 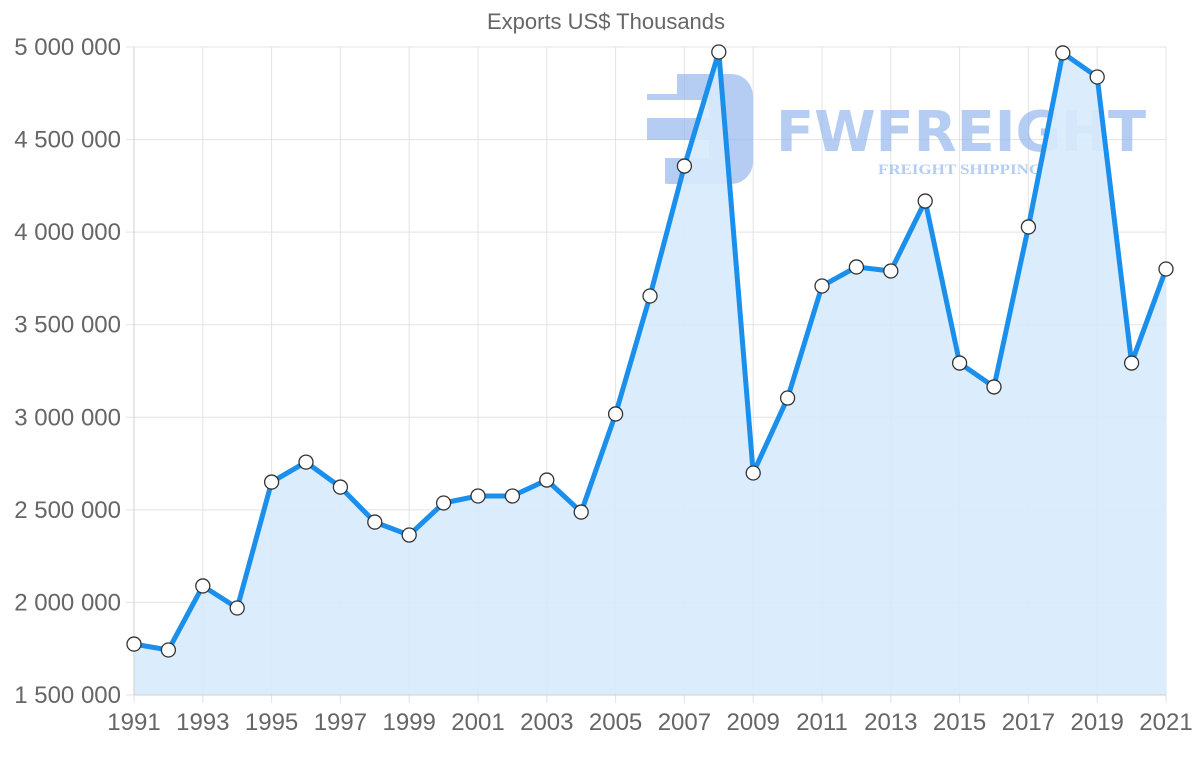 What do you see at coordinates (822, 722) in the screenshot?
I see `x-tick-label: 2011` at bounding box center [822, 722].